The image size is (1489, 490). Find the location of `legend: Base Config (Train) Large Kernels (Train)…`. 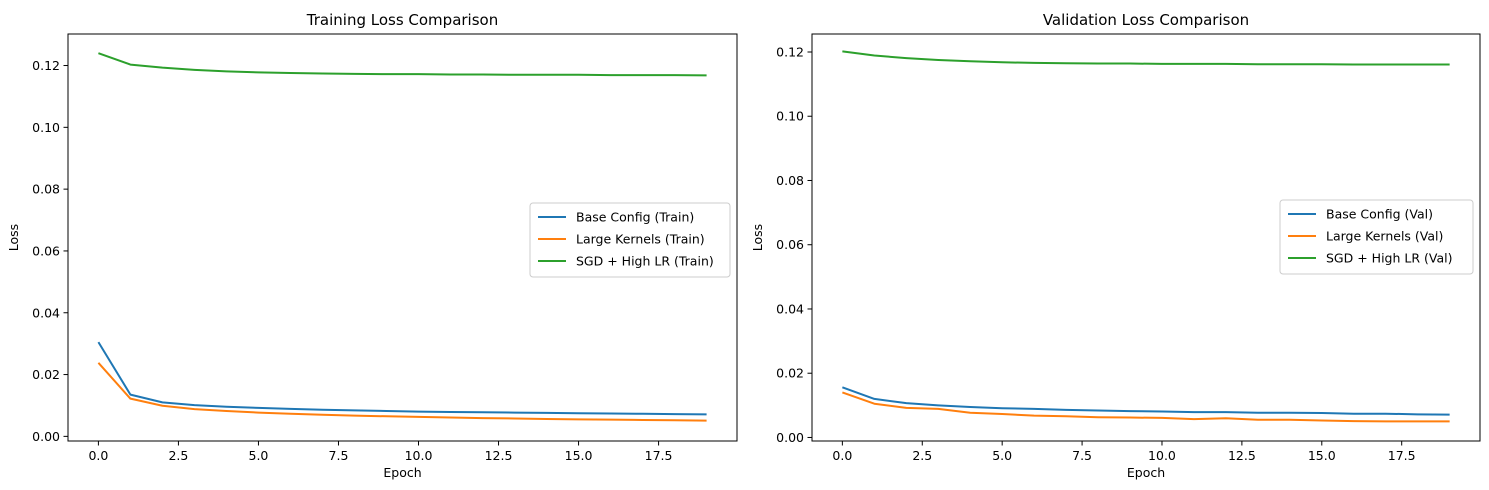

legend: Base Config (Train) Large Kernels (Train)… is located at coordinates (630, 240).